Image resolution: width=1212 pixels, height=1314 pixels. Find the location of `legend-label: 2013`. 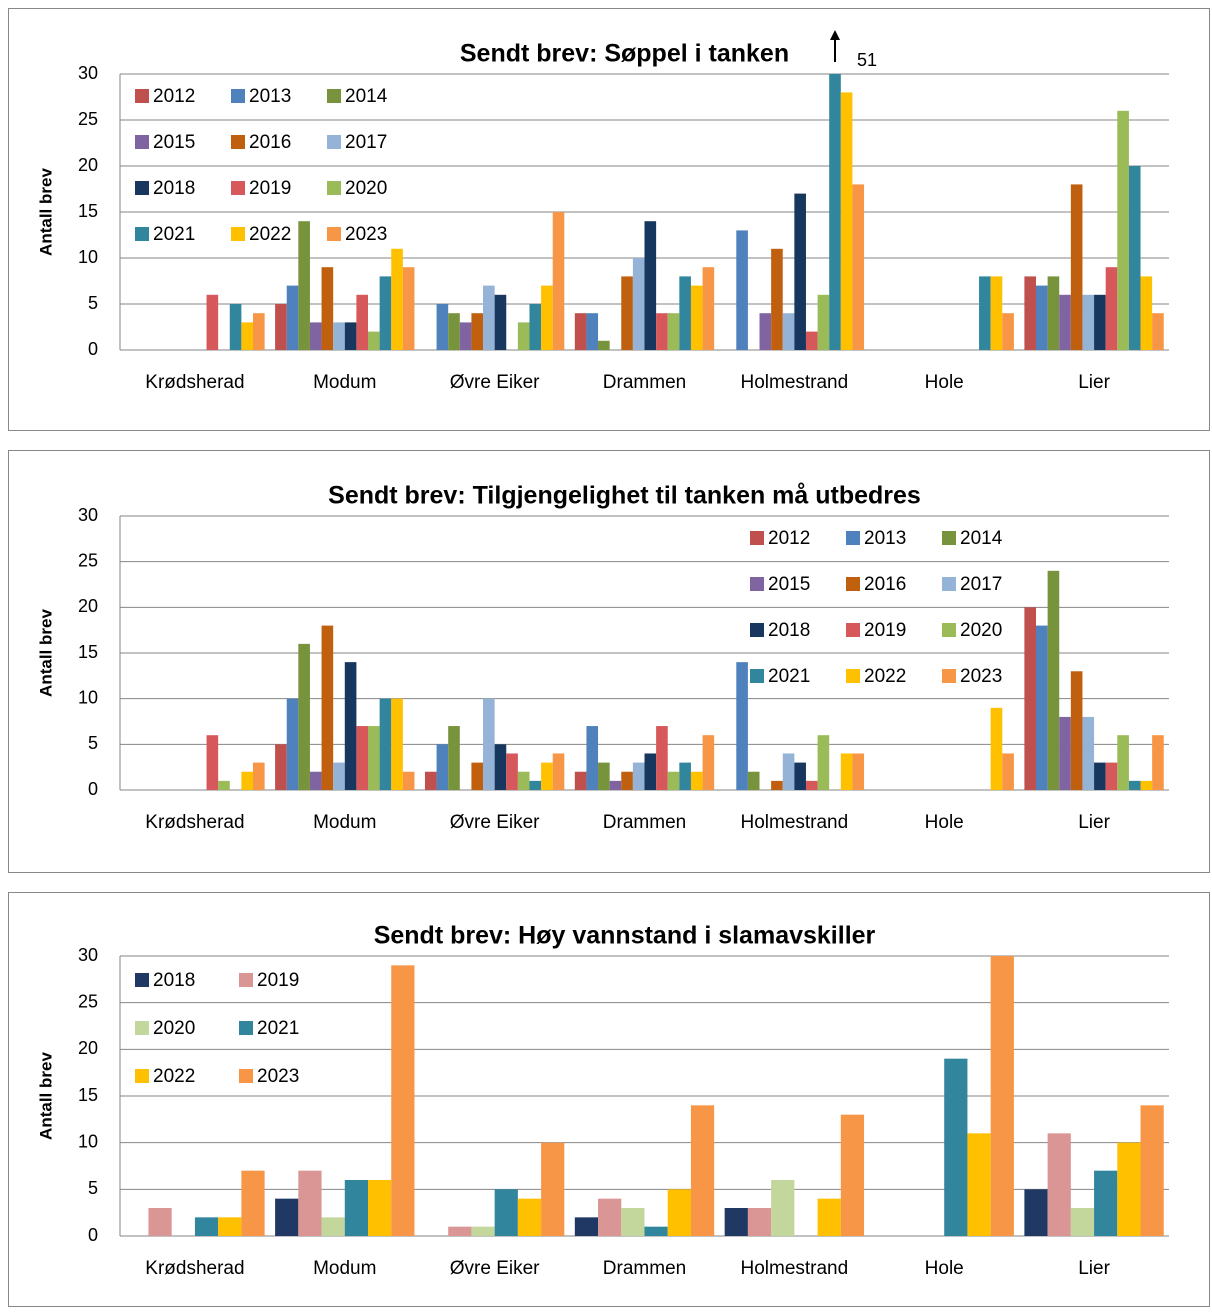

legend-label: 2013 is located at coordinates (885, 538).